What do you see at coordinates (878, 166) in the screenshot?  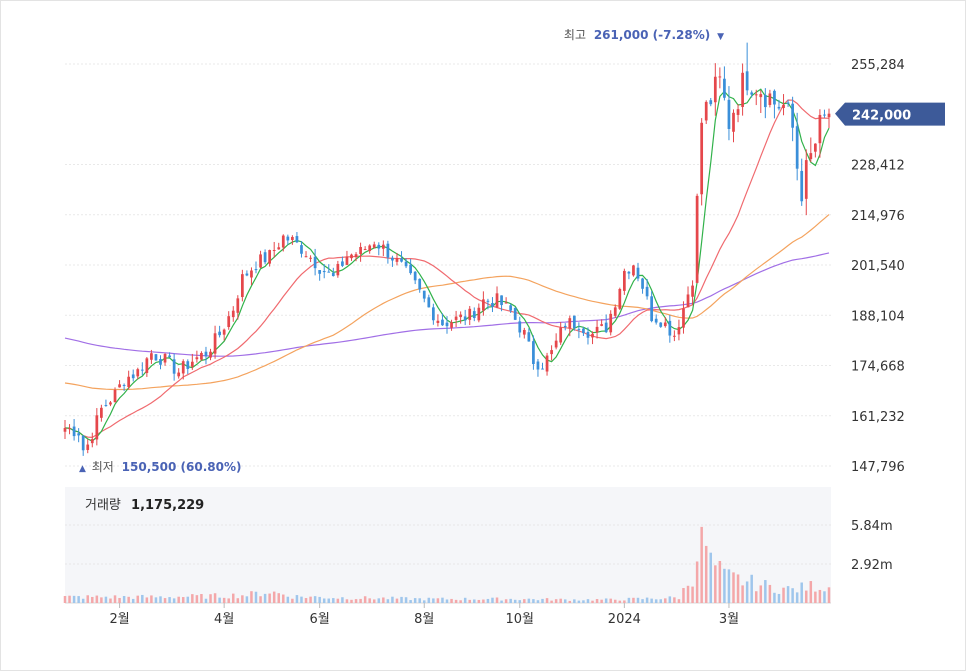 I see `price-tick-label: 228,412` at bounding box center [878, 166].